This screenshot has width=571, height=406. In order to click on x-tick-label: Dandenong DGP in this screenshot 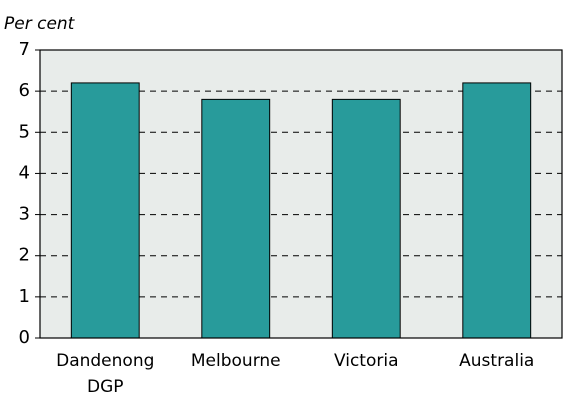, I will do `click(105, 374)`.